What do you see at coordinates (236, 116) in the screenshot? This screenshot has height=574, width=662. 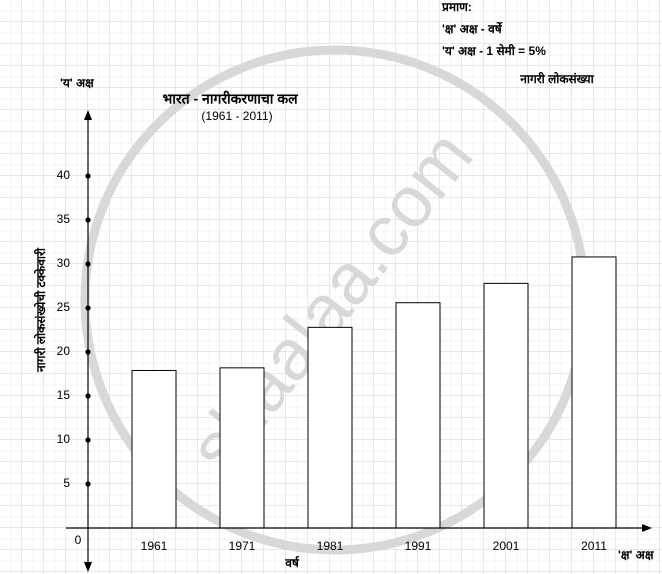 I see `chart-subtitle: (1961 - 2011)` at bounding box center [236, 116].